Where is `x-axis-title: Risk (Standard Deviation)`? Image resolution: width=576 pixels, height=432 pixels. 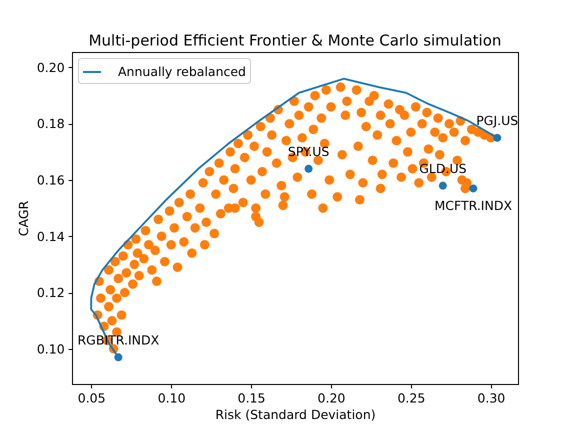
x-axis-title: Risk (Standard Deviation) is located at coordinates (295, 414).